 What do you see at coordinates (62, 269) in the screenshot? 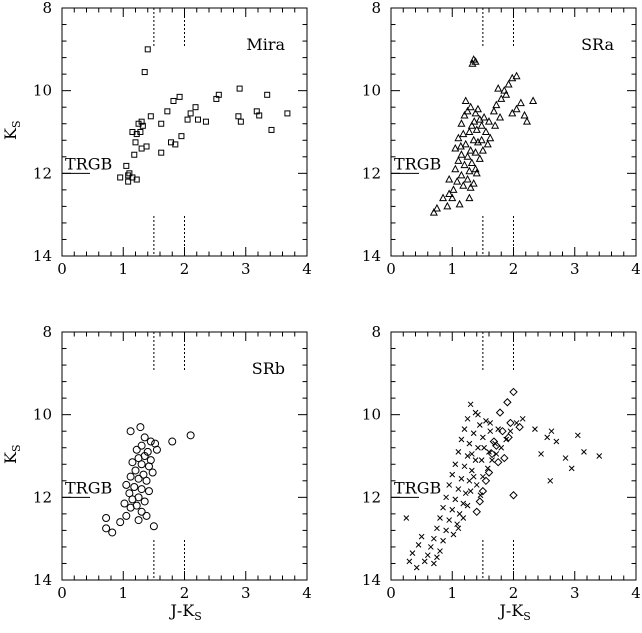
I see `x-tick-label: 0` at bounding box center [62, 269].